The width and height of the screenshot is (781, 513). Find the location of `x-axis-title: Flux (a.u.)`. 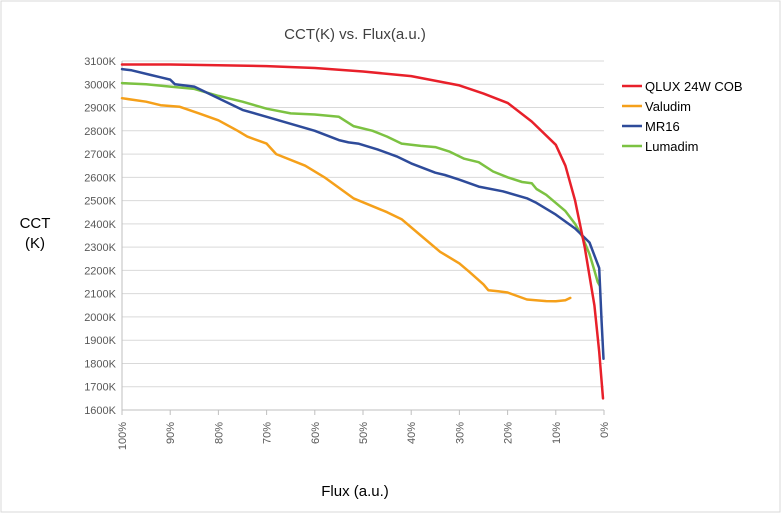

x-axis-title: Flux (a.u.) is located at coordinates (355, 491).